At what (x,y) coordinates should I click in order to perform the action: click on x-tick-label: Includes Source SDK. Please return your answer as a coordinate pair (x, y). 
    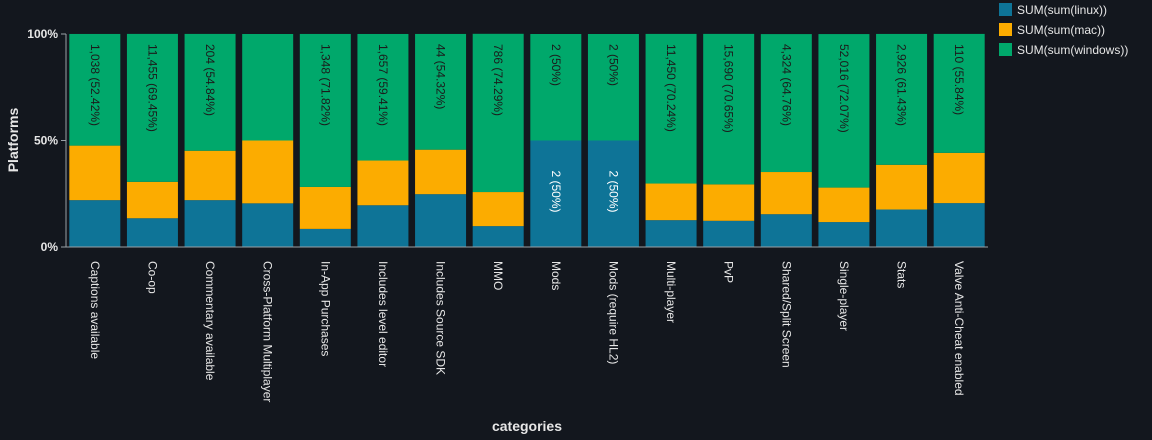
    Looking at the image, I should click on (441, 318).